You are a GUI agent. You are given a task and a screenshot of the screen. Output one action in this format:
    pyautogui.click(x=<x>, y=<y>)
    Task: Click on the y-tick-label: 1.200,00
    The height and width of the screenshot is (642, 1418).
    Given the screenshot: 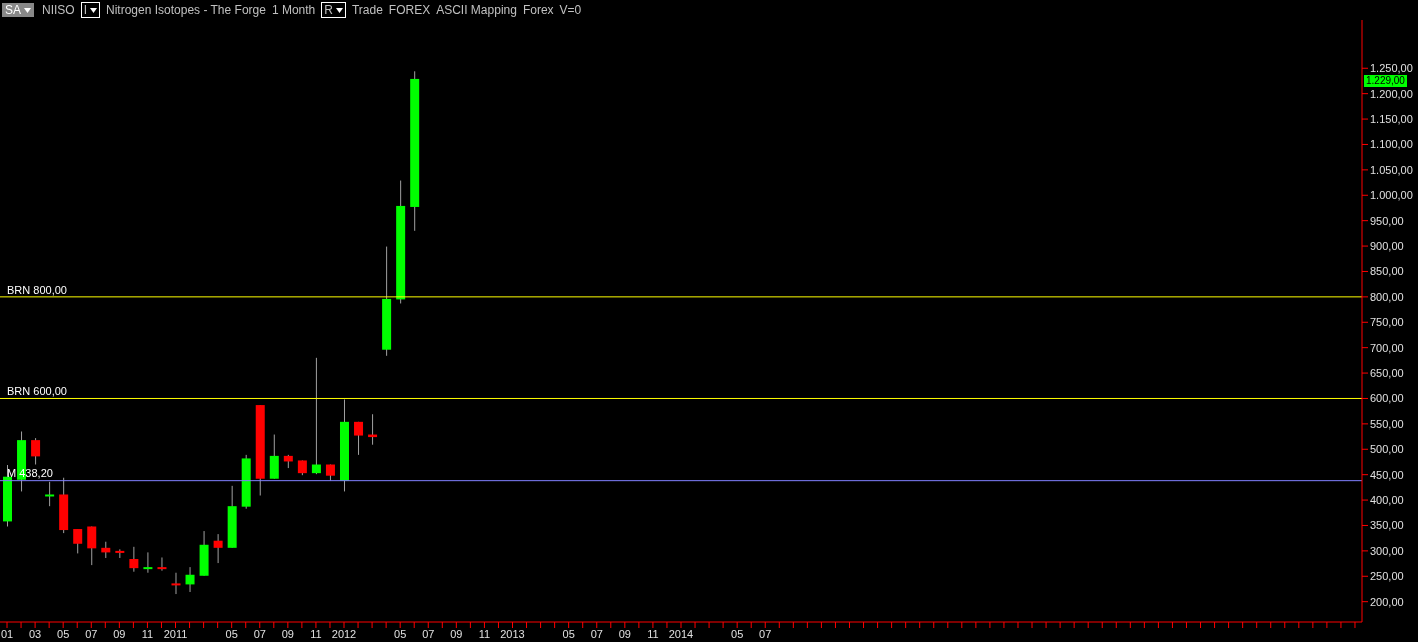 What is the action you would take?
    pyautogui.click(x=1391, y=93)
    